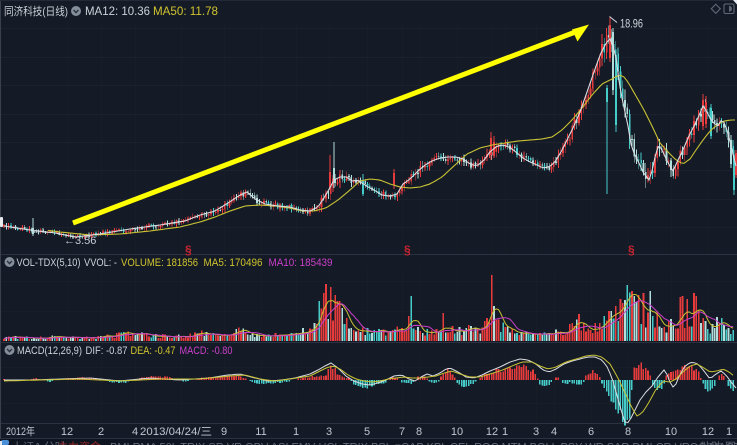 This screenshot has width=737, height=445. Describe the element at coordinates (185, 11) in the screenshot. I see `svg-text: MA50: 11.78` at that location.